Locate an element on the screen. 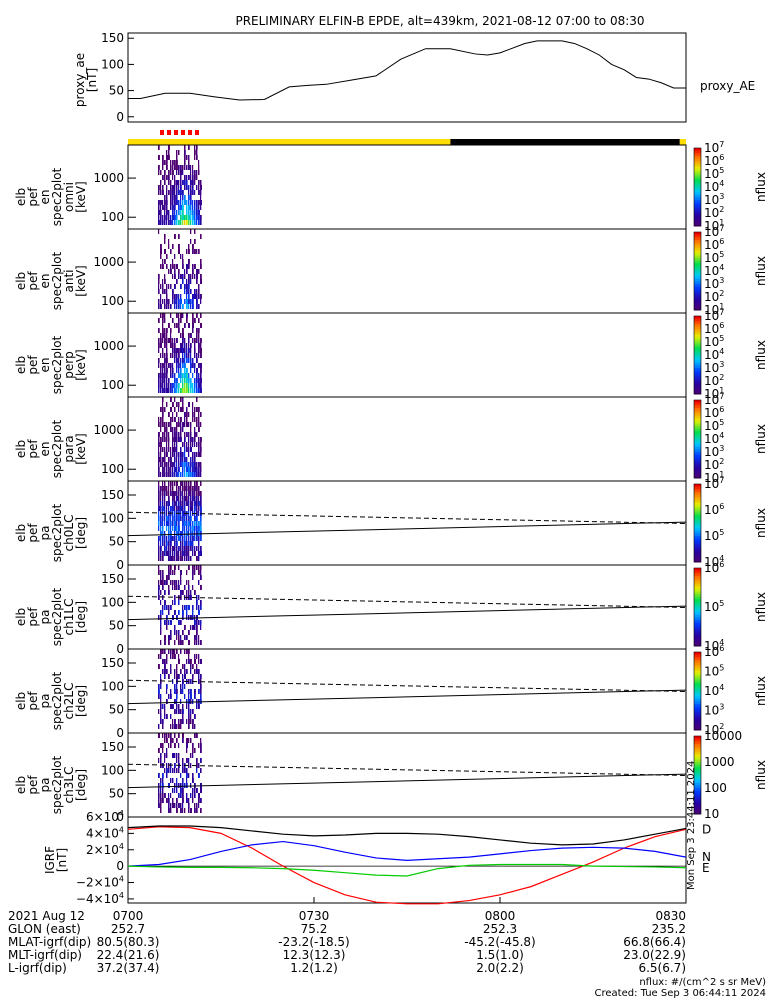 Image resolution: width=775 pixels, height=1000 pixels. spec-ylabel-line: elb is located at coordinates (21, 701).